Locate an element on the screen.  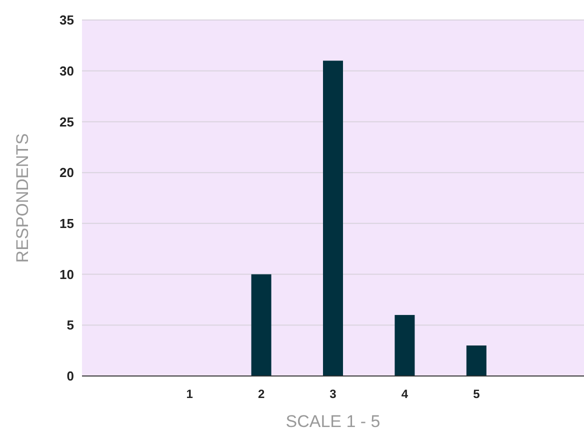
x-tick-label: 3 is located at coordinates (333, 394).